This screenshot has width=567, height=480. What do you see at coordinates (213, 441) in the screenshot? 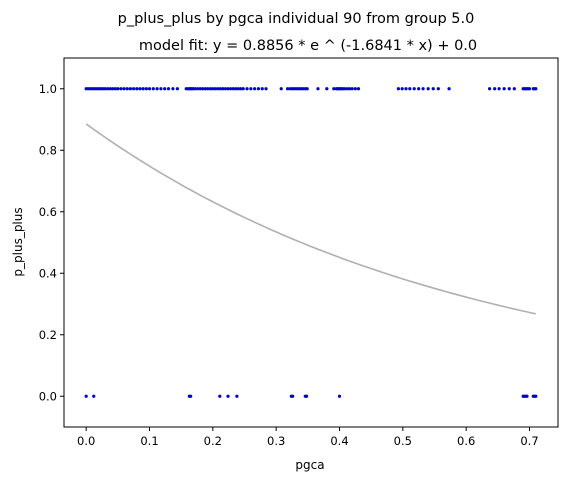
I see `x-tick-label: 0.2` at bounding box center [213, 441].